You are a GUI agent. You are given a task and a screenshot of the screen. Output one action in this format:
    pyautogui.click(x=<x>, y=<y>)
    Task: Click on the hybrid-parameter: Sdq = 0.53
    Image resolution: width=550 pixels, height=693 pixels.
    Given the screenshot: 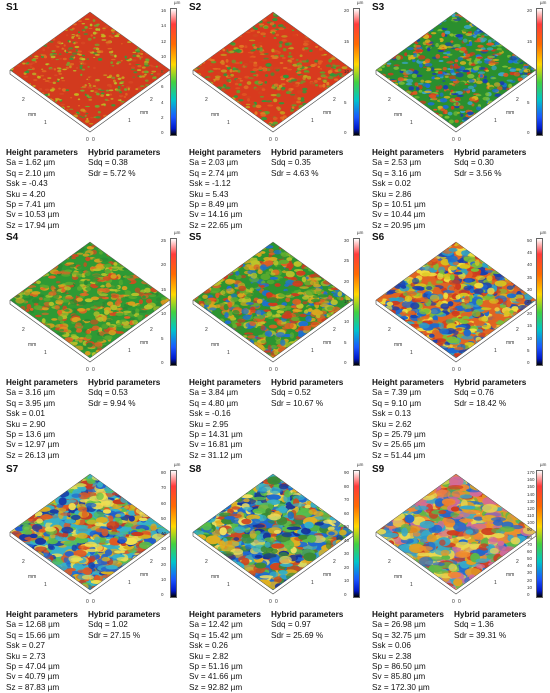 What is the action you would take?
    pyautogui.click(x=124, y=393)
    